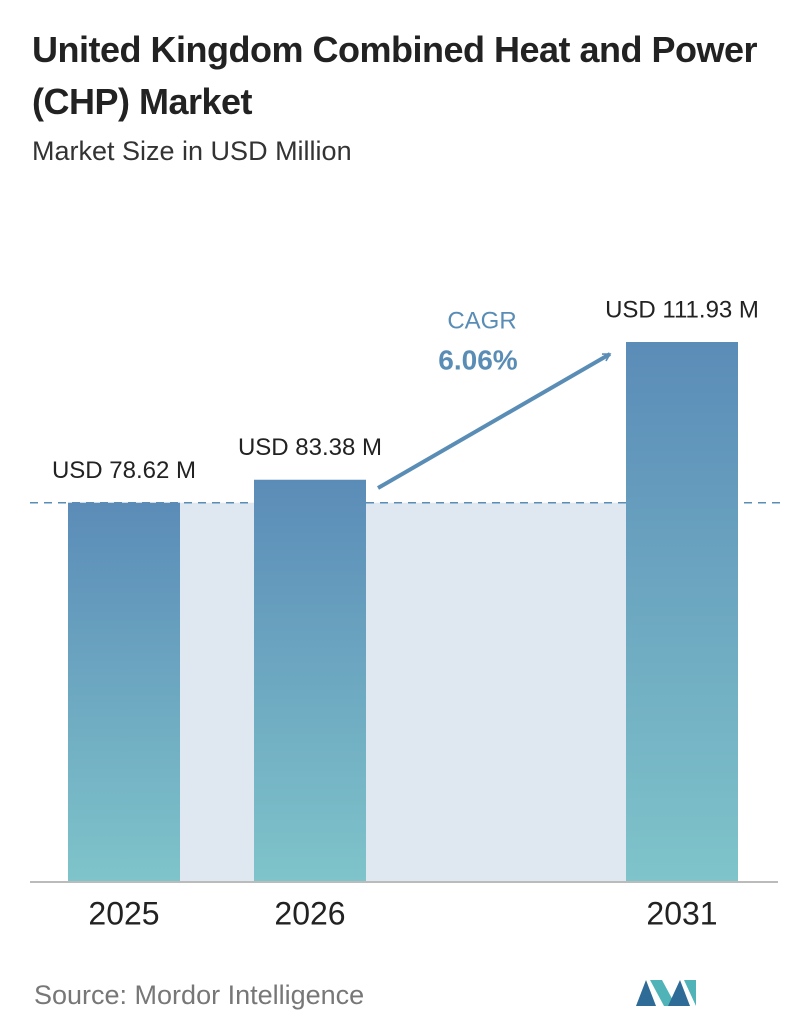 Image resolution: width=796 pixels, height=1034 pixels. I want to click on x-tick-label: 2031, so click(681, 913).